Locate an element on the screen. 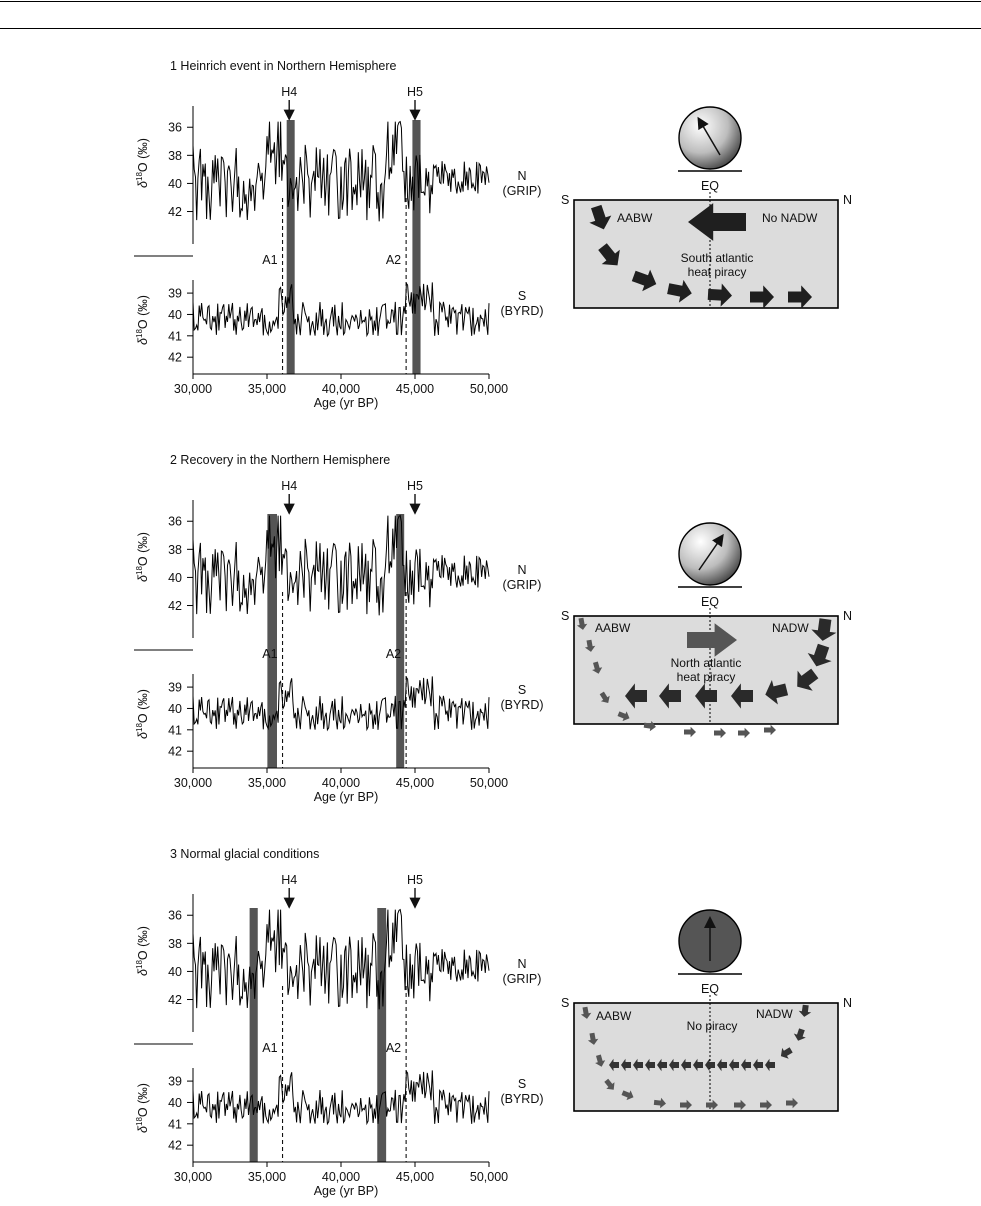 The width and height of the screenshot is (981, 1206). ocean-diagram-3: EQ S N AABW NADW No piracy is located at coordinates (706, 1010).